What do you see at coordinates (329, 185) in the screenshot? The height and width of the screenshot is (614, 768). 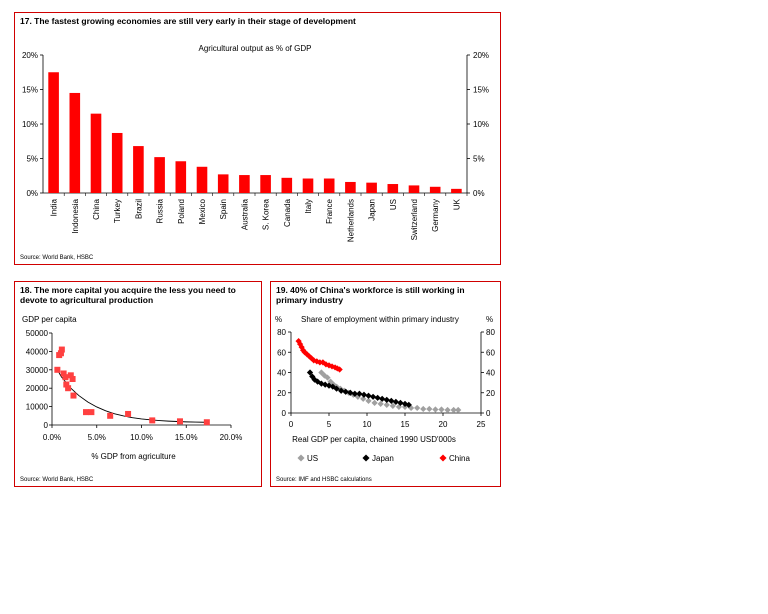 I see `chart17-bar-france` at bounding box center [329, 185].